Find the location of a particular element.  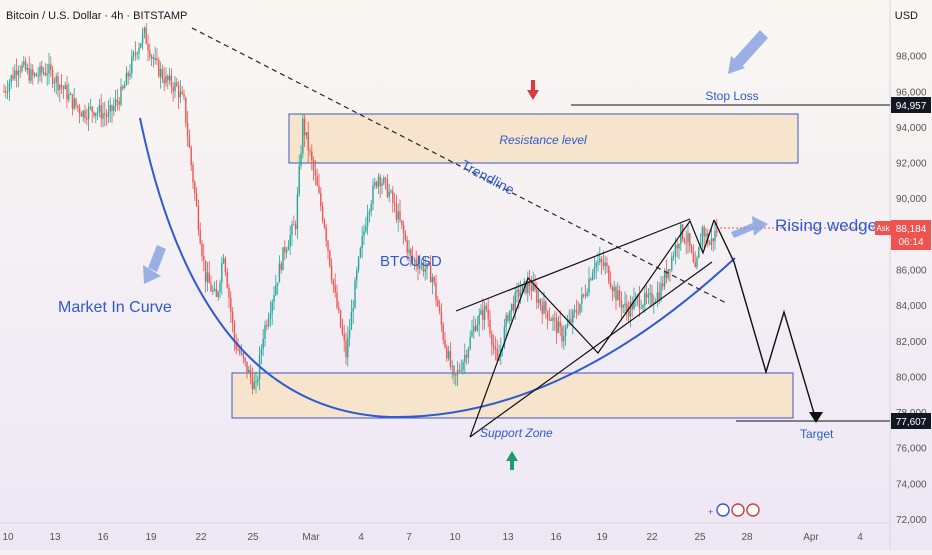

resistance-zone is located at coordinates (543, 138).